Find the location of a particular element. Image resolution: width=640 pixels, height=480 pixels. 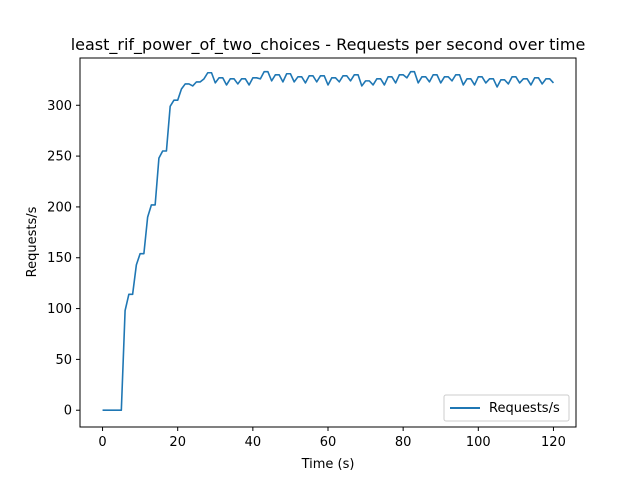

x-tick-label: 60 is located at coordinates (328, 442).